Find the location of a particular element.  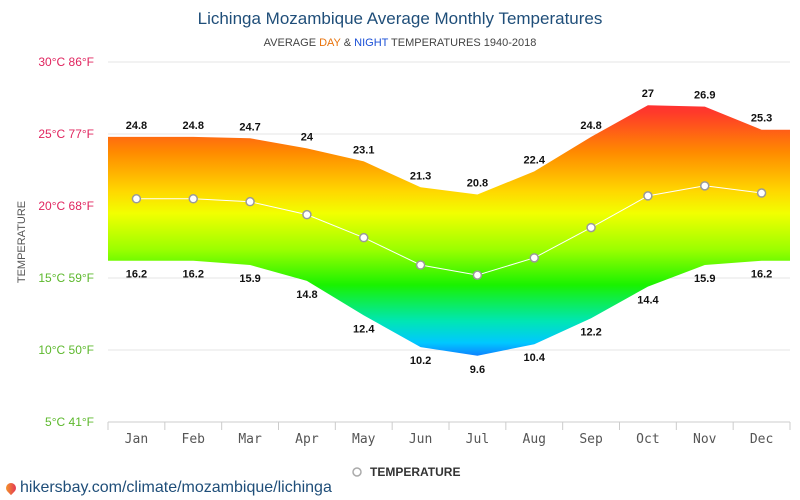

night-value-label: 12.2 is located at coordinates (590, 332).